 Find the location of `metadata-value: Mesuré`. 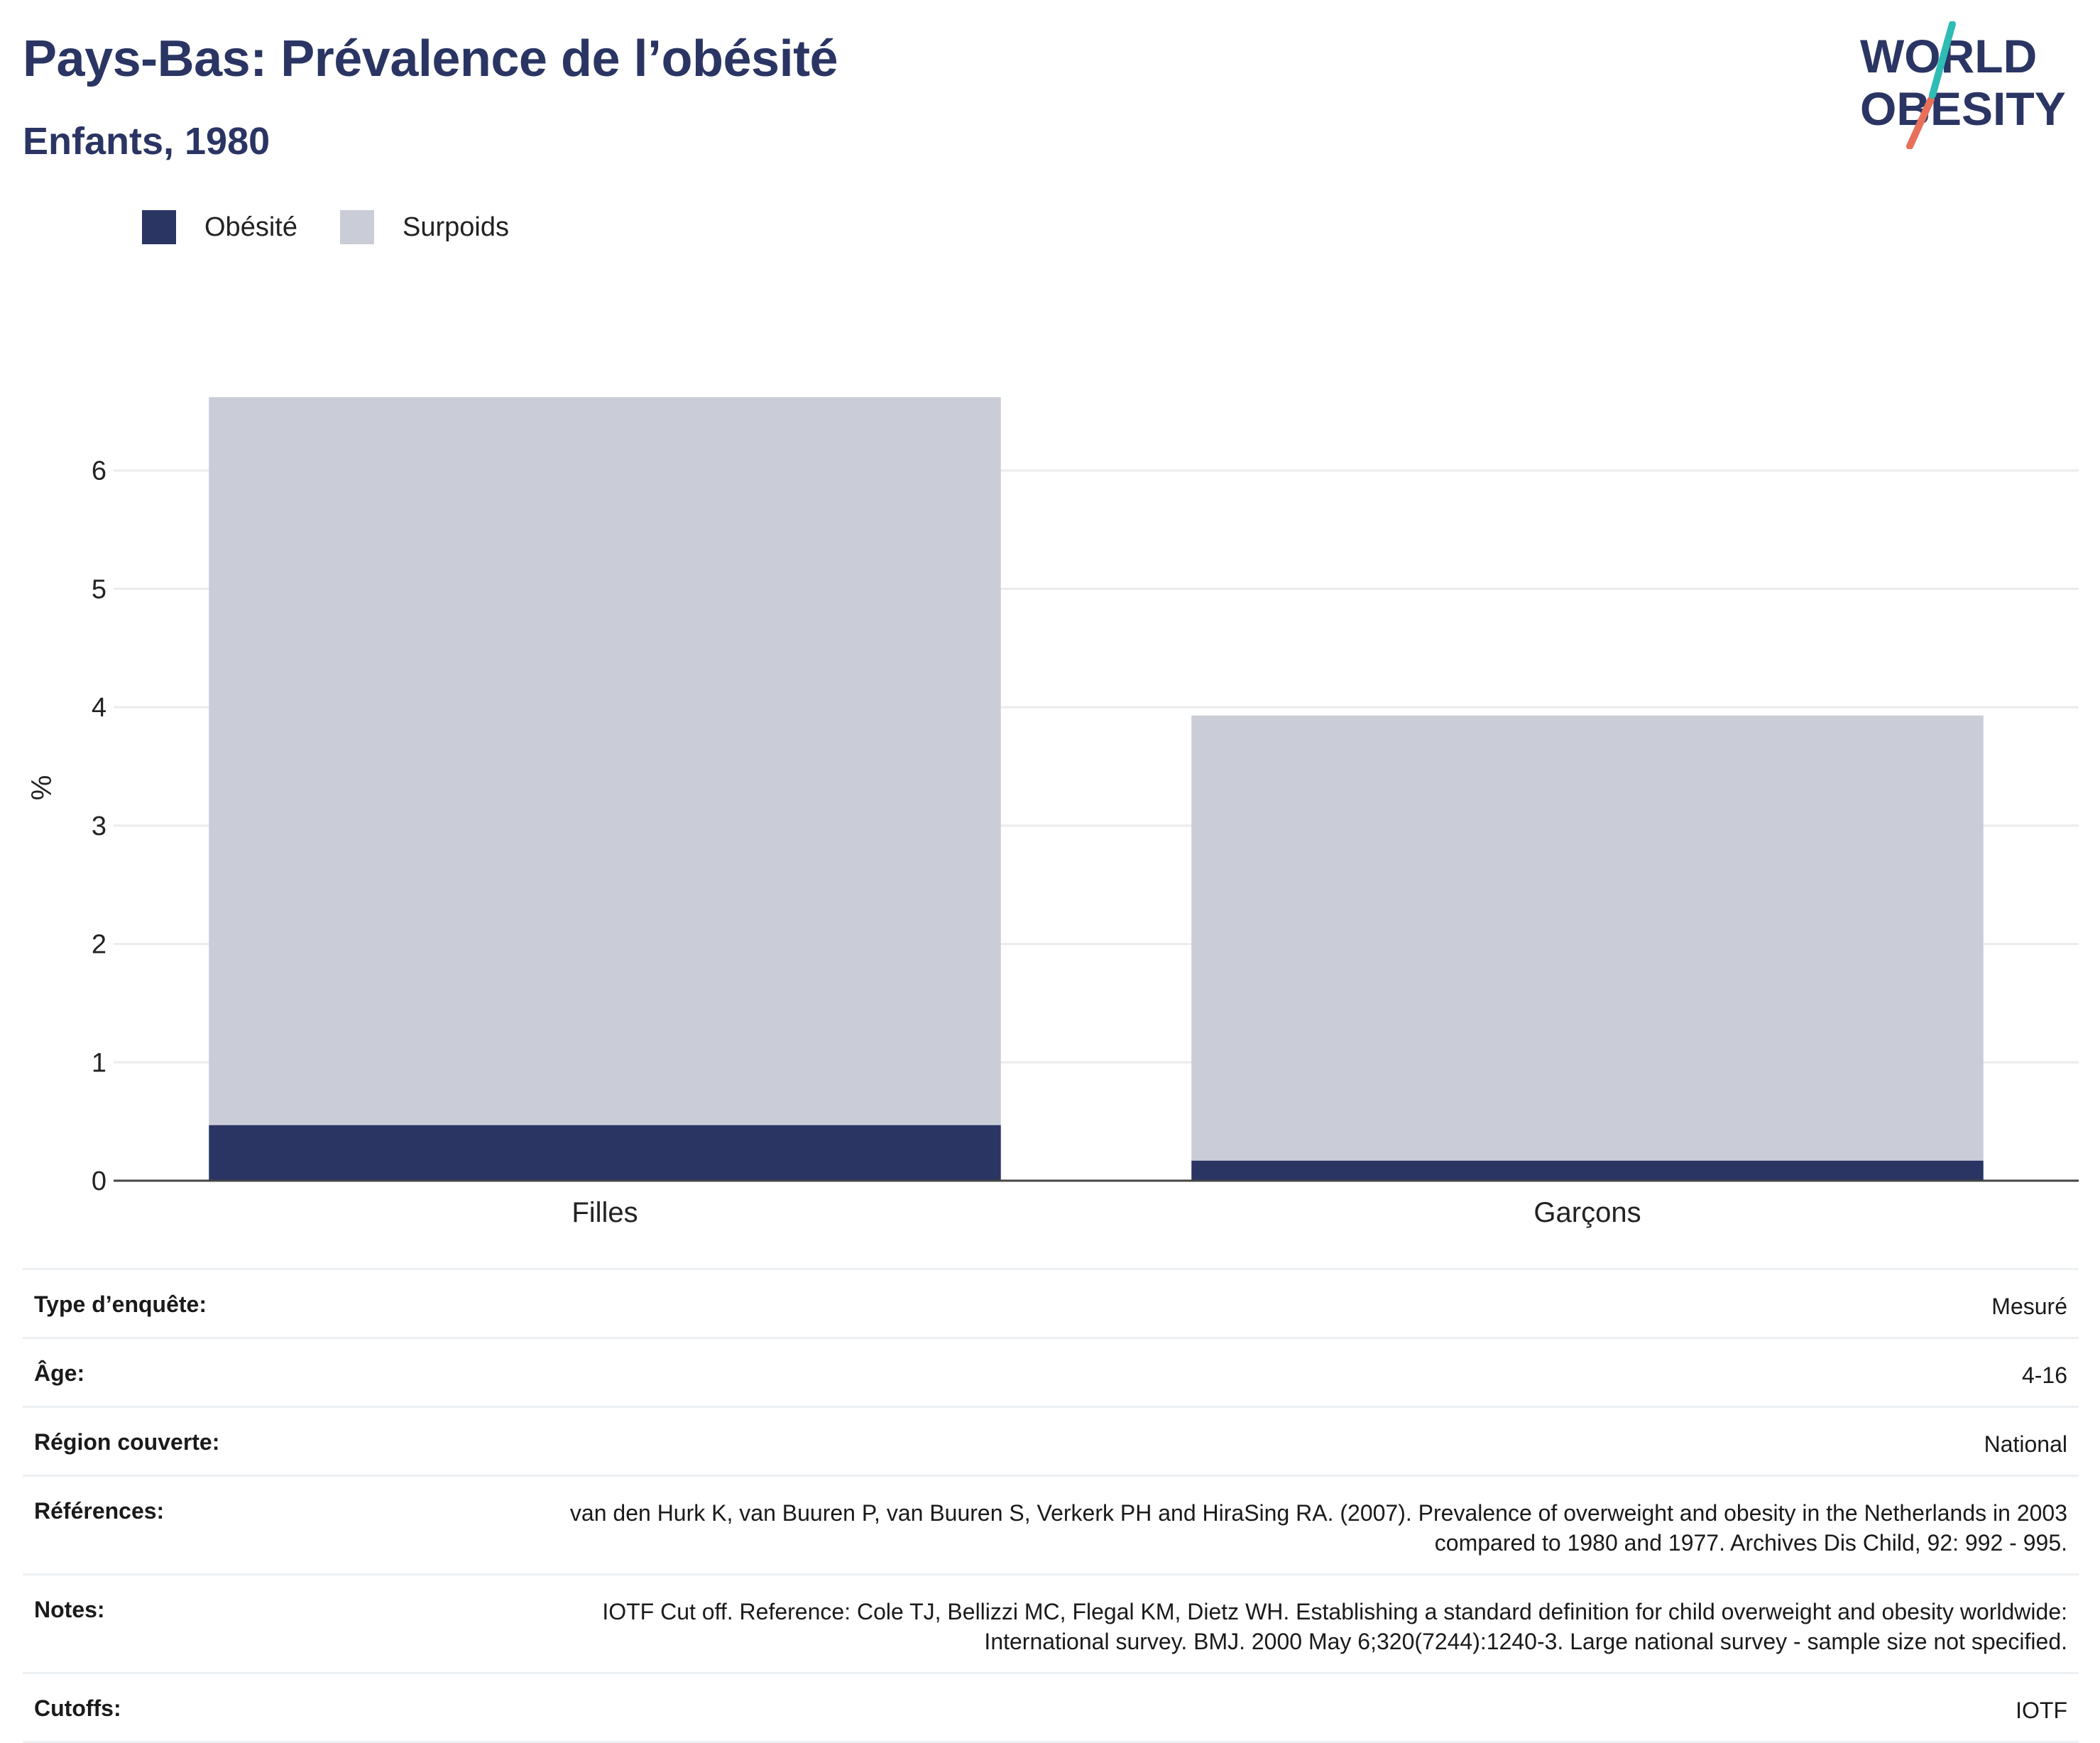

metadata-value: Mesuré is located at coordinates (2029, 1306).